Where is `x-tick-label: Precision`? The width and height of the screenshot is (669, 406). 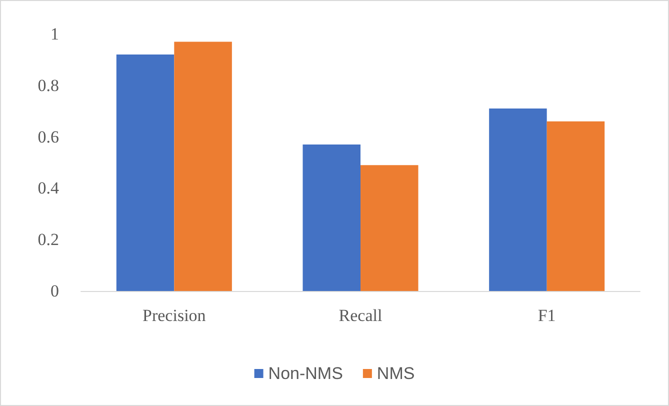 x-tick-label: Precision is located at coordinates (174, 315).